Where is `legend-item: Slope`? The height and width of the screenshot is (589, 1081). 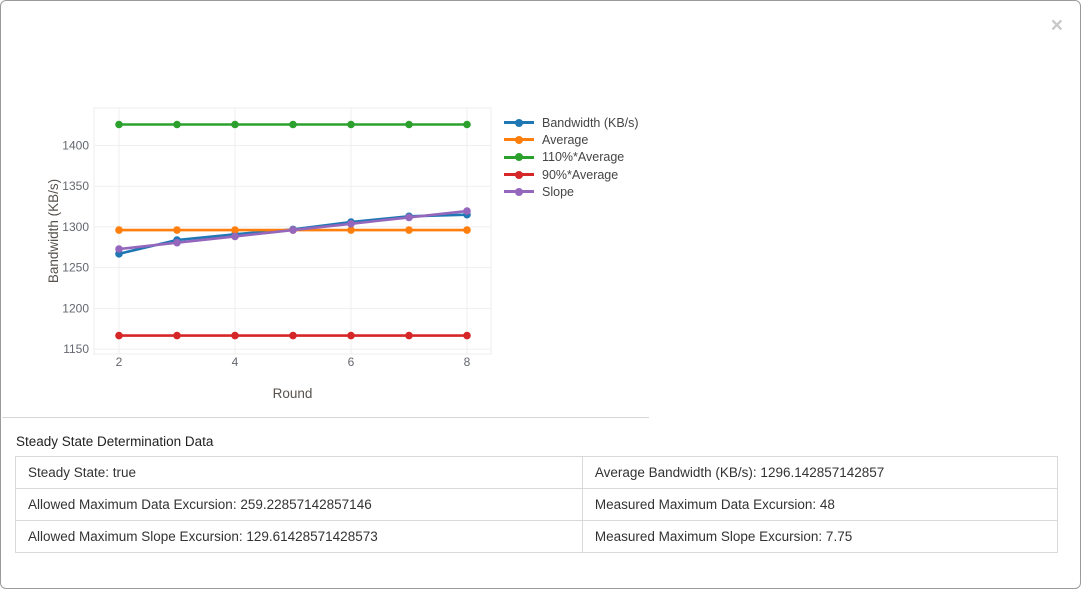
legend-item: Slope is located at coordinates (571, 191).